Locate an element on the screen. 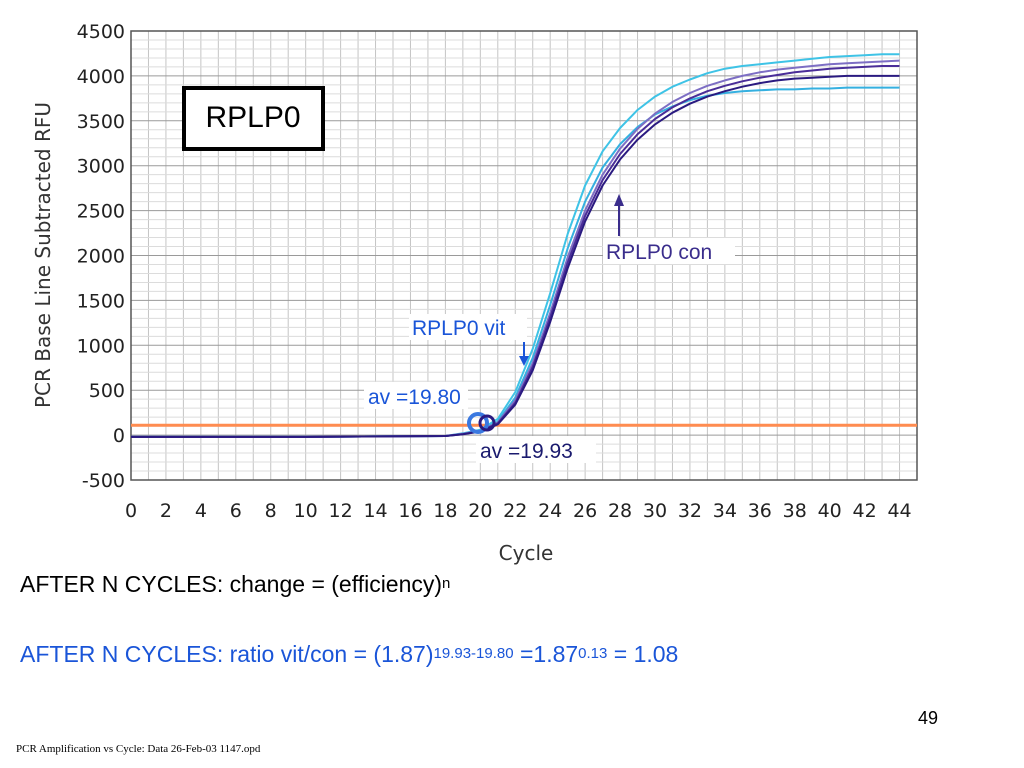 This screenshot has height=768, width=1024. y-axis-label: PCR Base Line Subtracted RFU is located at coordinates (43, 255).